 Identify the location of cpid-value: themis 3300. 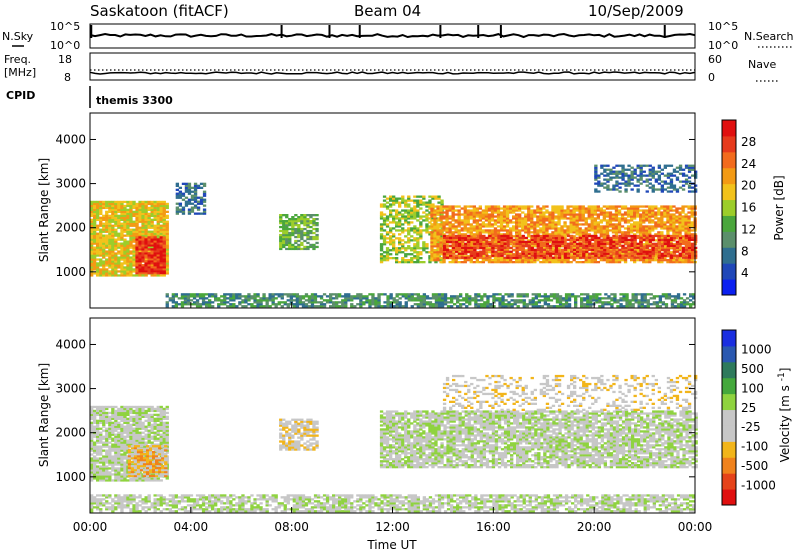
(134, 100).